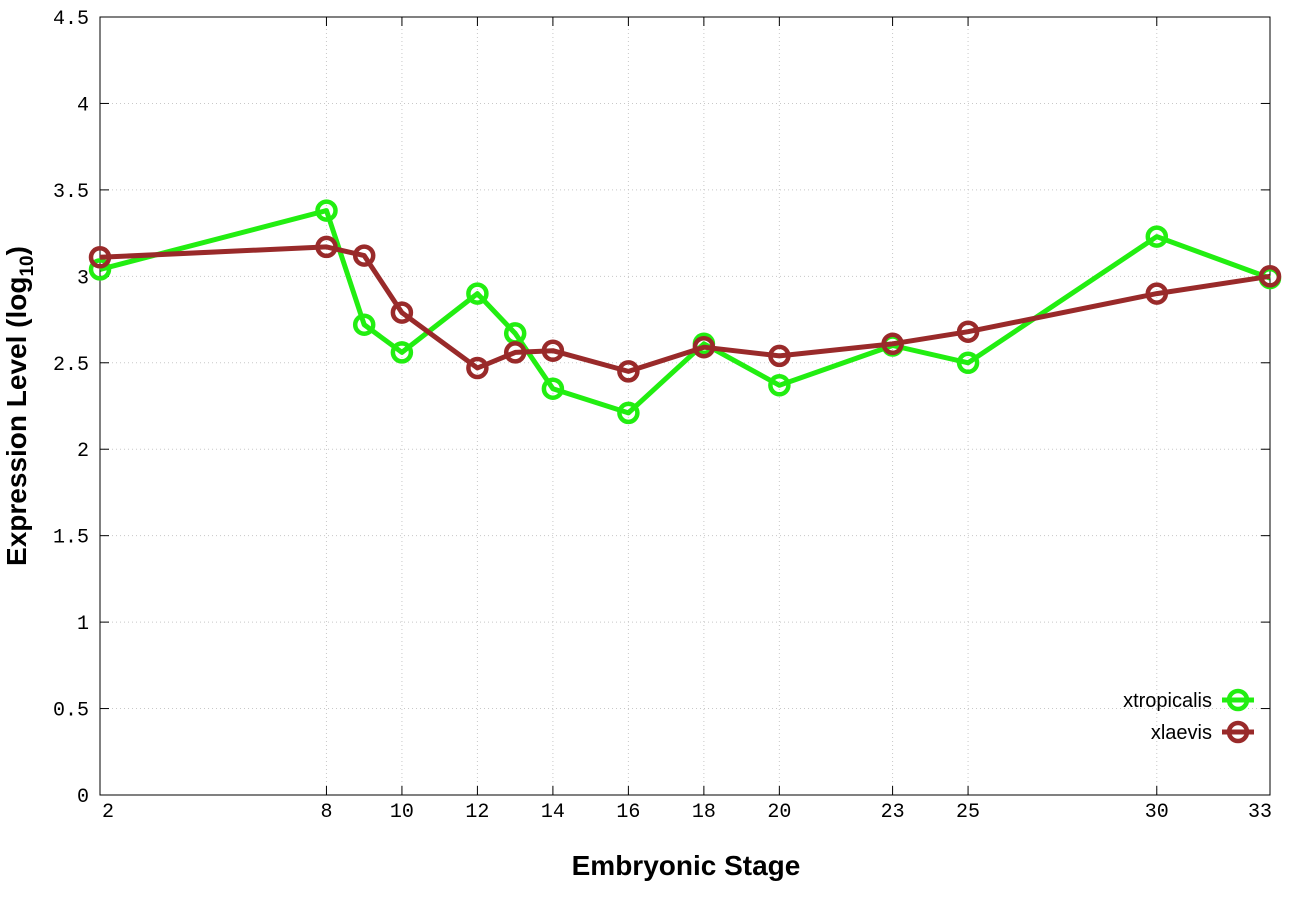 The width and height of the screenshot is (1296, 907). Describe the element at coordinates (71, 19) in the screenshot. I see `y-tick-label: 4.5` at that location.